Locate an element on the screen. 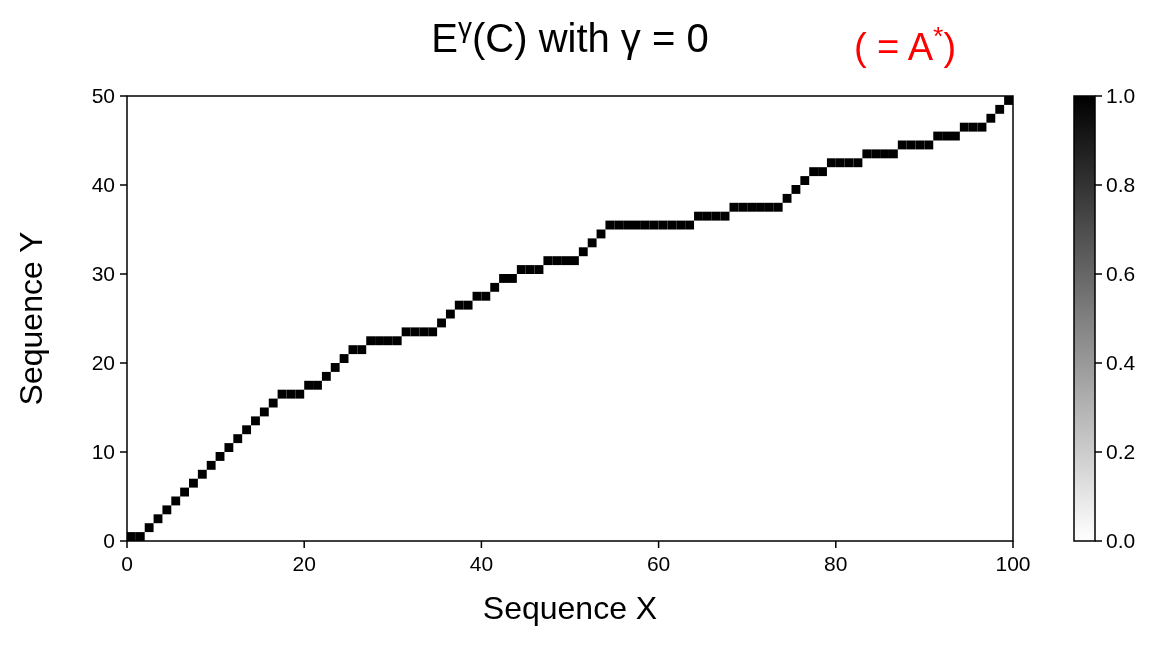  x-tick-label: 0 is located at coordinates (127, 563).